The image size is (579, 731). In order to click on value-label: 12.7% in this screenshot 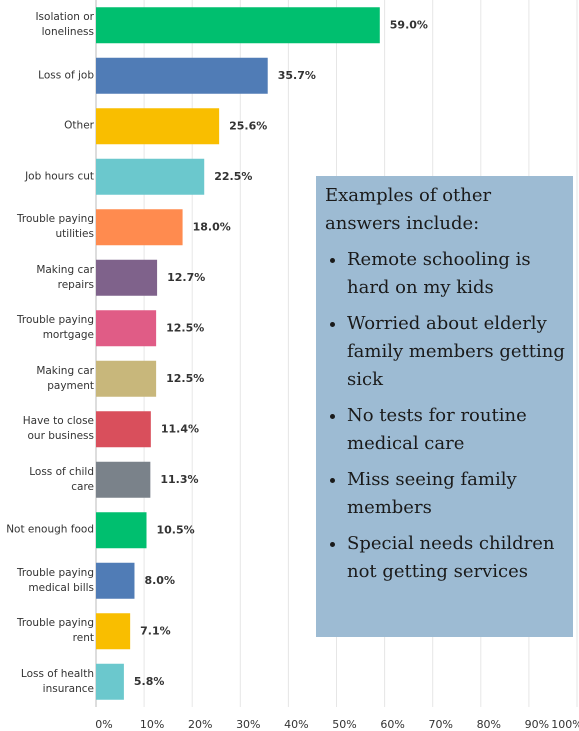, I will do `click(186, 277)`.